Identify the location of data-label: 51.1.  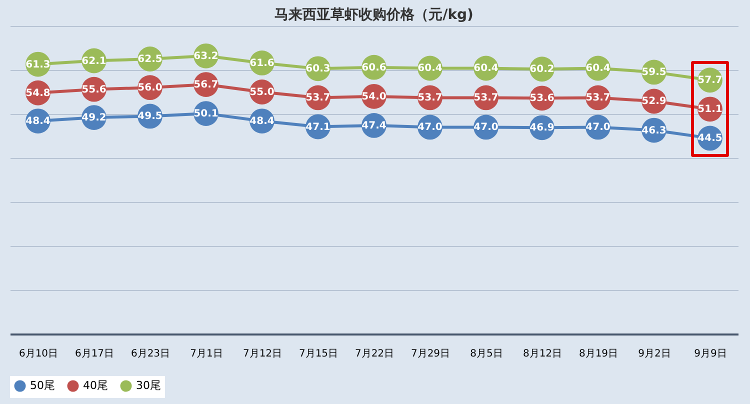
(710, 110).